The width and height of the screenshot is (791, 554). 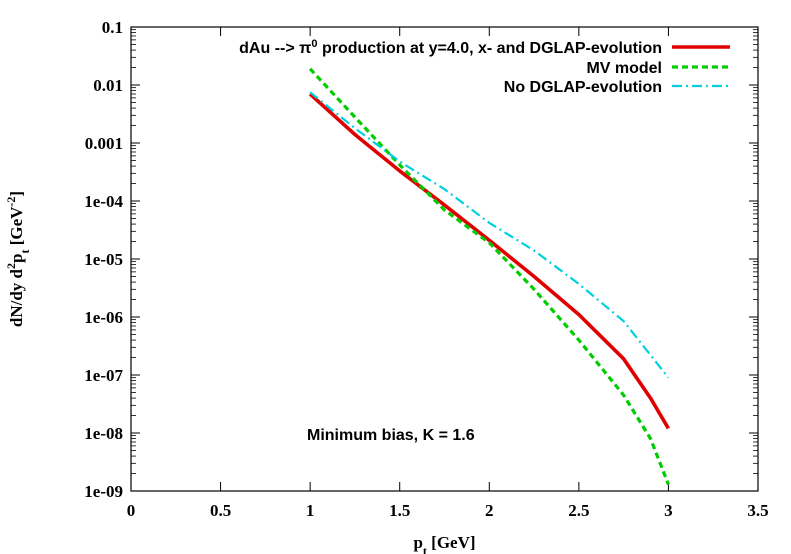 What do you see at coordinates (103, 259) in the screenshot?
I see `y-tick-label: 1e-05` at bounding box center [103, 259].